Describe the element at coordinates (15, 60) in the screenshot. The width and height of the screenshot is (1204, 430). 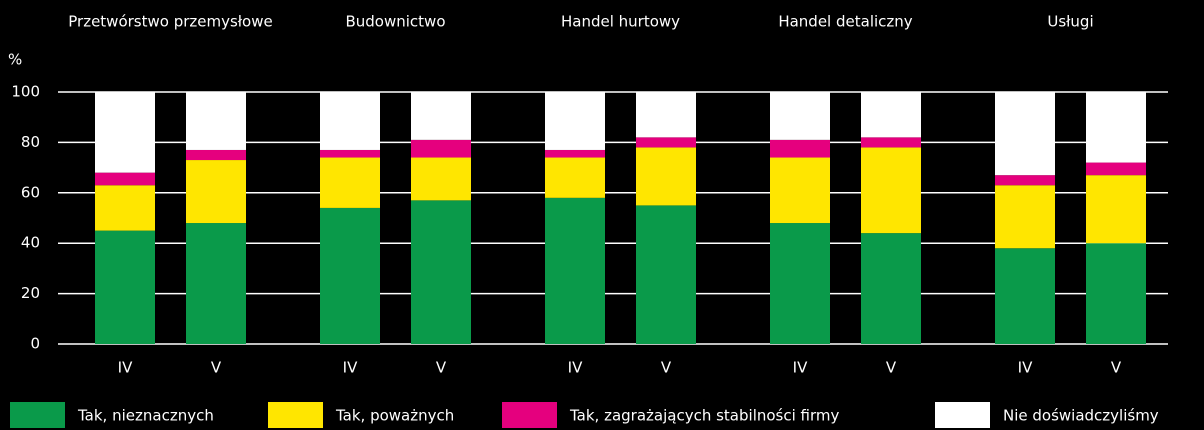
I see `y-axis-label: %` at that location.